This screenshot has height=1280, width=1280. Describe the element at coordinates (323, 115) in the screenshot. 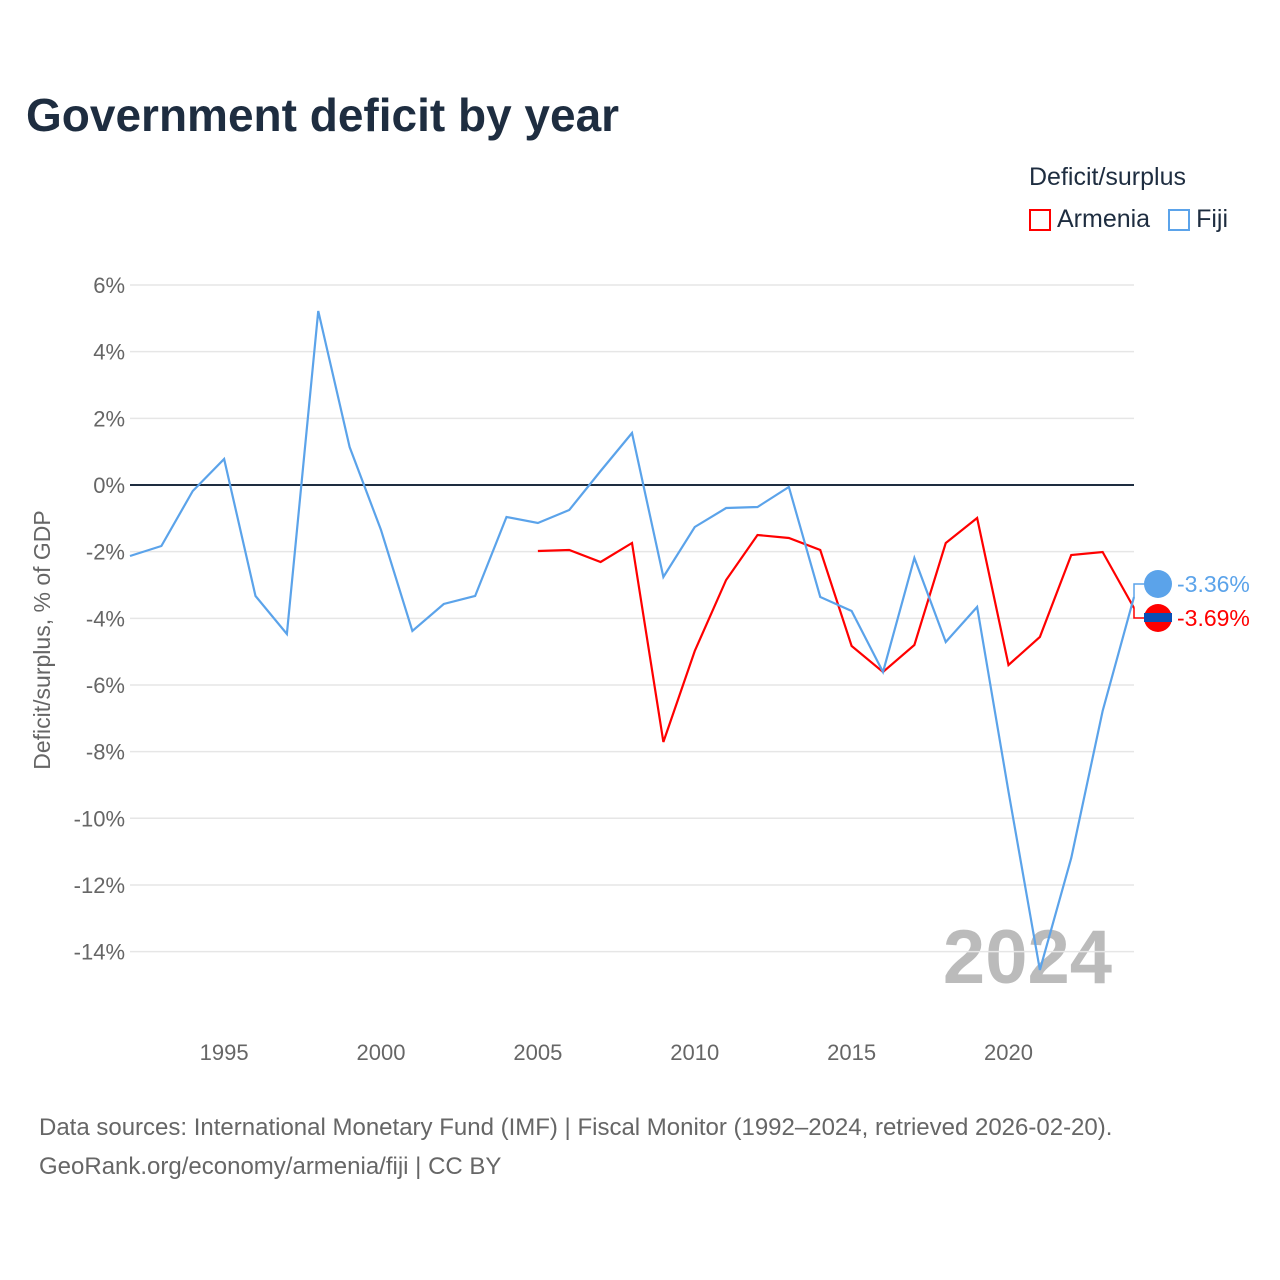

I see `chart-title: Government deficit by year` at that location.